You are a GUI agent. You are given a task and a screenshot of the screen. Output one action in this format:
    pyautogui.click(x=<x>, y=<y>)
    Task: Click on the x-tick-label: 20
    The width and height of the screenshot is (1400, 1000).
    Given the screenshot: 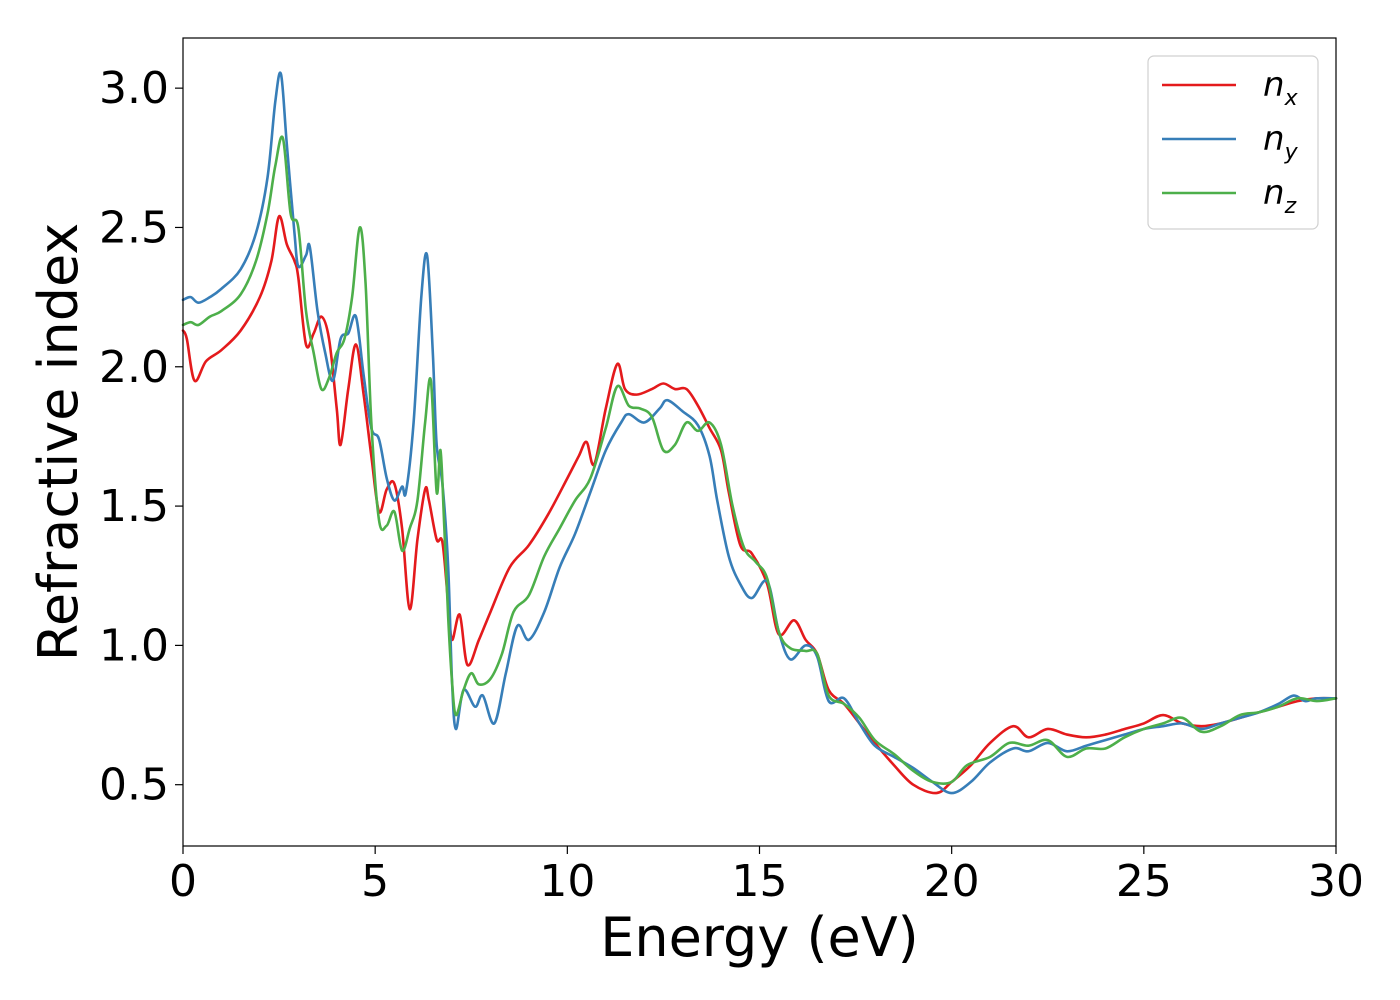 What is the action you would take?
    pyautogui.click(x=952, y=881)
    